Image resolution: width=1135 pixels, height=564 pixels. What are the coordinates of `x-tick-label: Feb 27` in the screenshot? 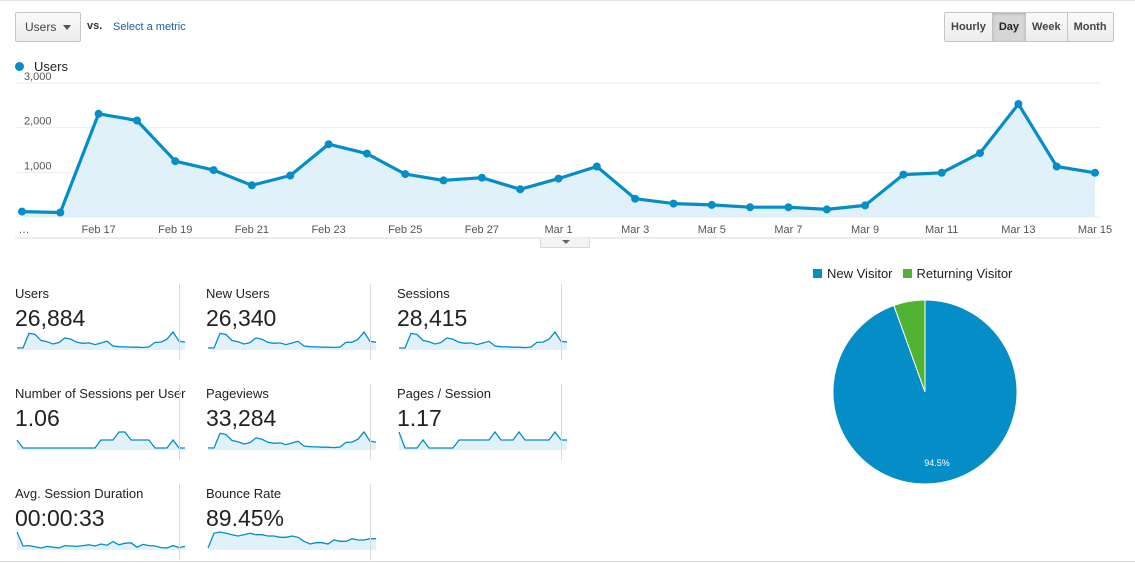 It's located at (482, 230).